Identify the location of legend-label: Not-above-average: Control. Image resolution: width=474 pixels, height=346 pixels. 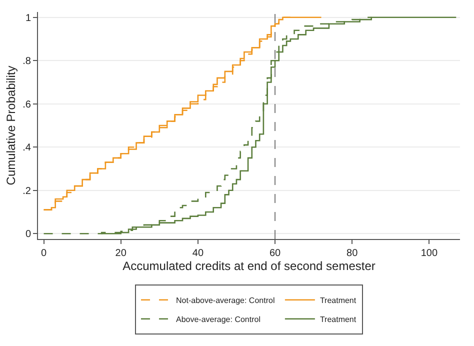
(225, 301).